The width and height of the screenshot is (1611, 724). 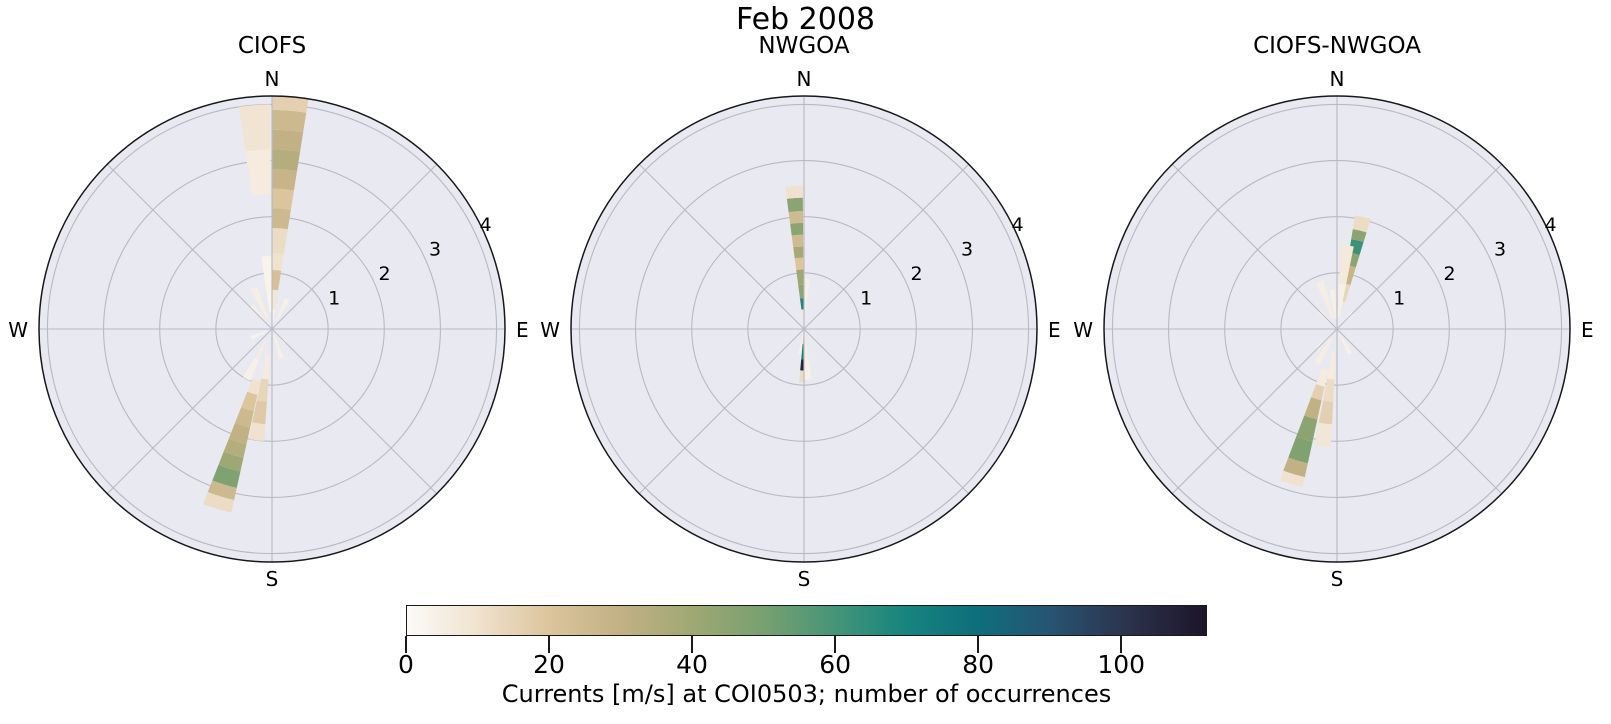 I want to click on radial-tick-label: 2, so click(x=385, y=274).